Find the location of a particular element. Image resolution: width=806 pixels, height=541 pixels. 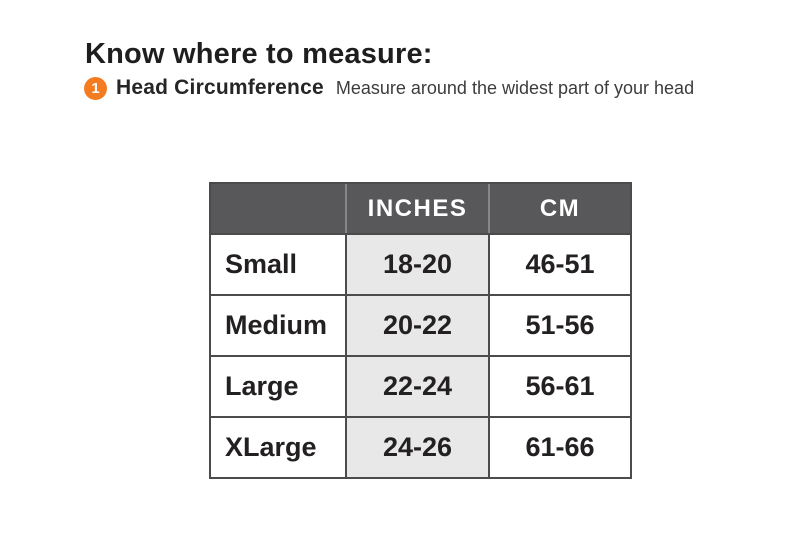

table-row: Medium 20-22 51-56 is located at coordinates (420, 325).